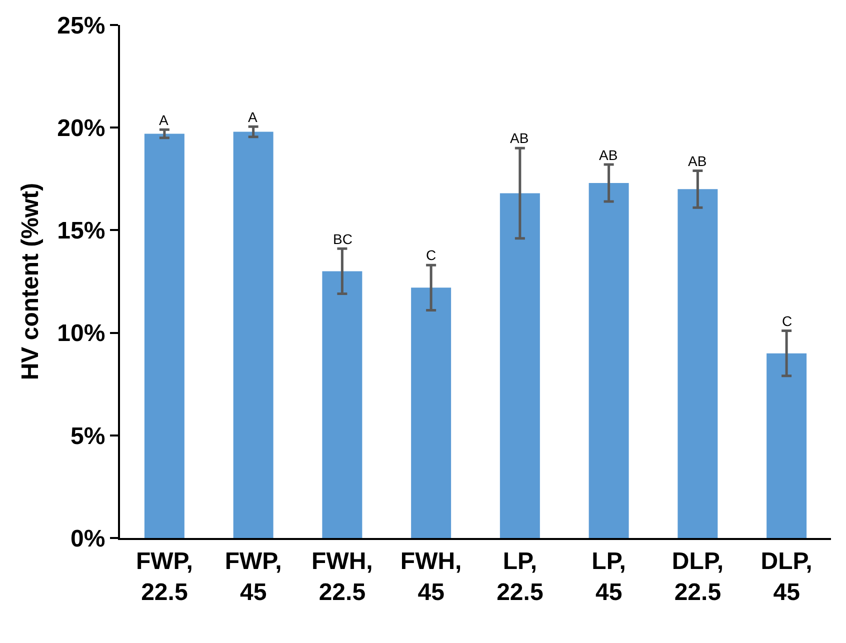  Describe the element at coordinates (520, 577) in the screenshot. I see `x-tick-label: LP, 22.5` at that location.